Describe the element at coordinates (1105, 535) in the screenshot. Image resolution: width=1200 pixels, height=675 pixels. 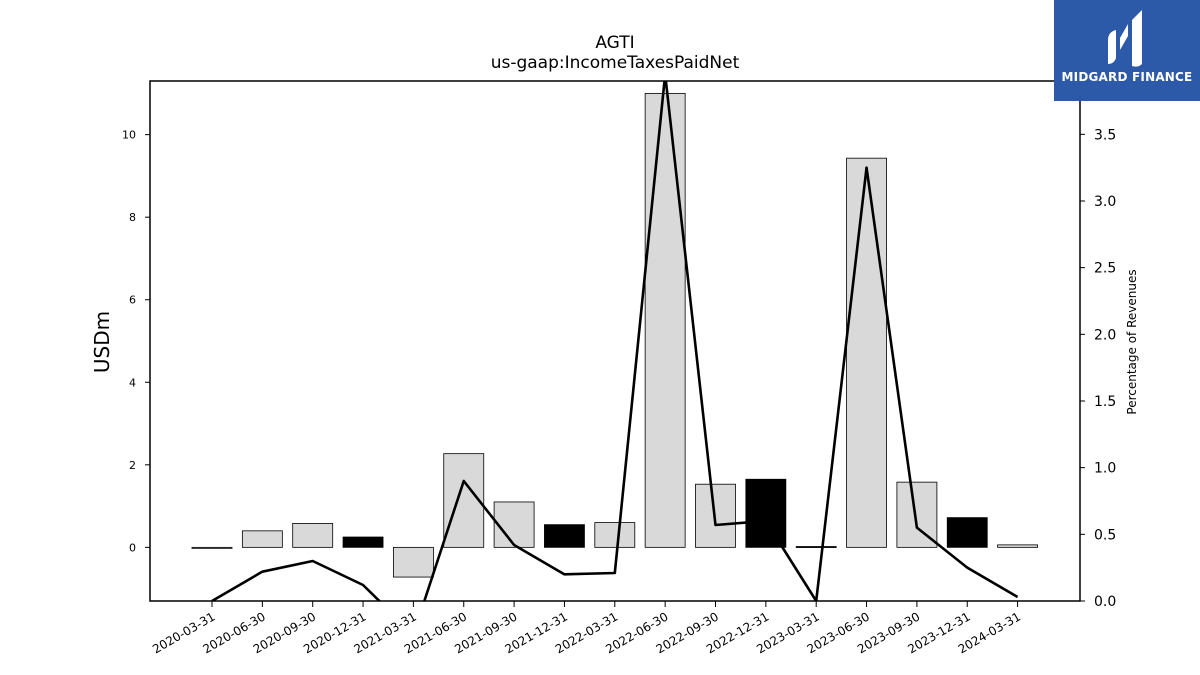
I see `y2-tick-label-0.5: 0.5` at that location.